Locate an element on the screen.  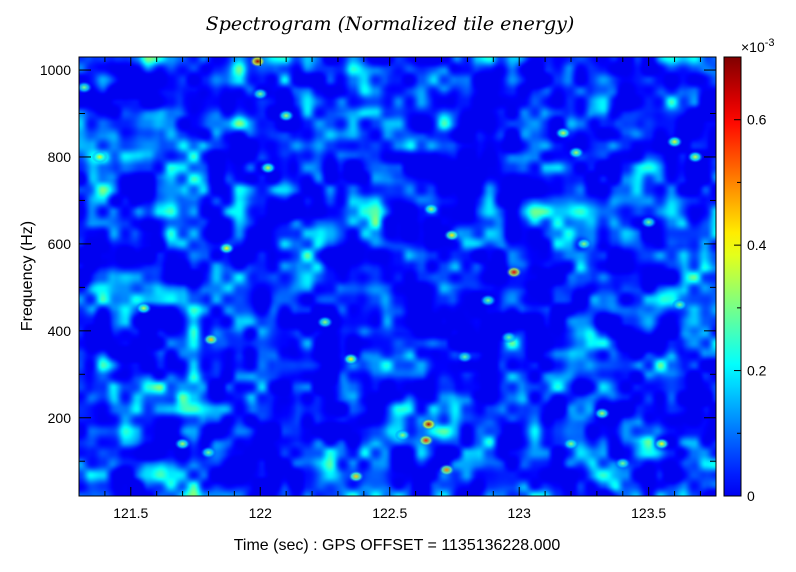
x-tick-label: 121.5 is located at coordinates (130, 513).